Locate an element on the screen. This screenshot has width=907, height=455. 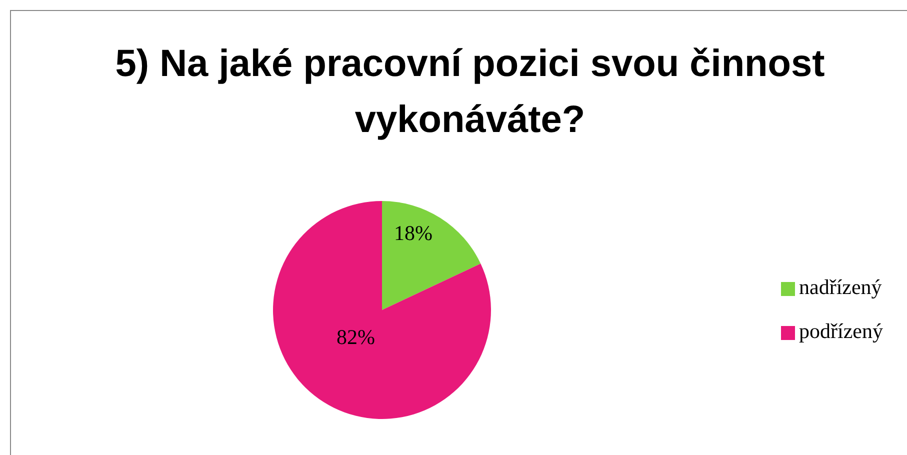
legend-label: nadřízený is located at coordinates (840, 287).